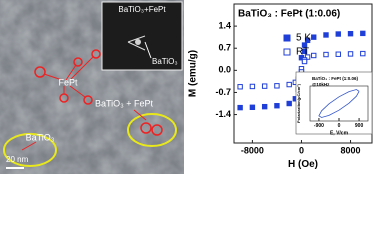 The image size is (378, 240). Describe the element at coordinates (224, 48) in the screenshot. I see `y-tick-label: 0.7` at that location.